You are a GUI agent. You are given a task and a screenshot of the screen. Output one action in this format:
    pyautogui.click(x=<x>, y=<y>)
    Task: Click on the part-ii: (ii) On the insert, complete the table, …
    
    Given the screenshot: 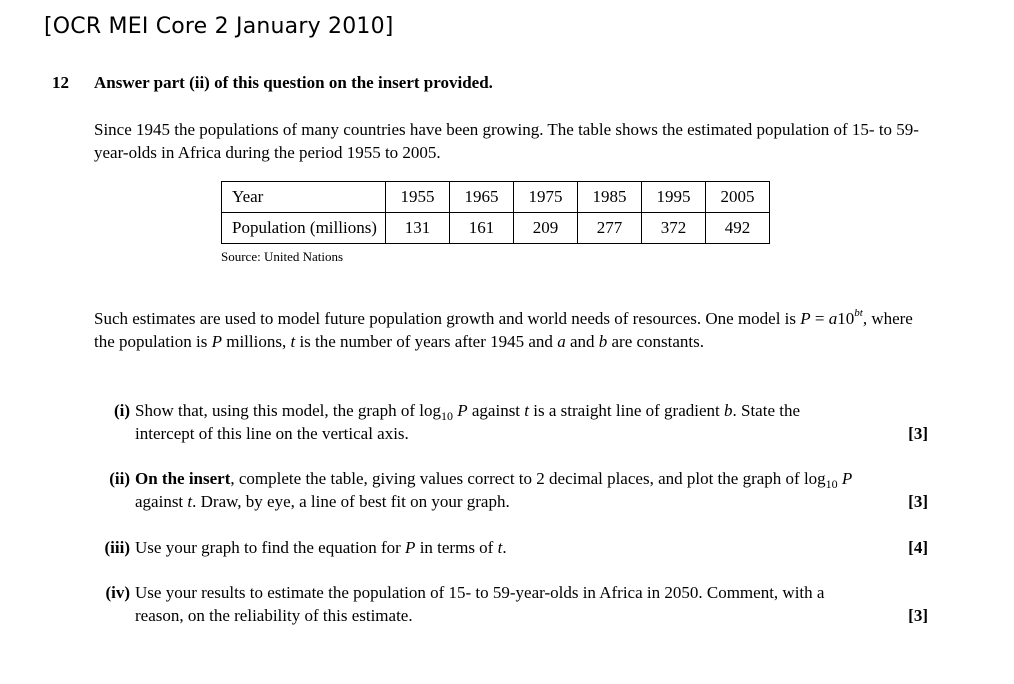 What is the action you would take?
    pyautogui.click(x=511, y=490)
    